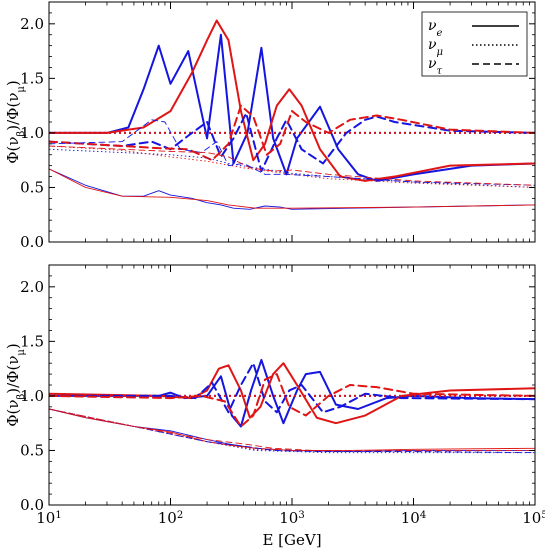 This screenshot has height=551, width=545. I want to click on x-tick-label: 10³, so click(291, 518).